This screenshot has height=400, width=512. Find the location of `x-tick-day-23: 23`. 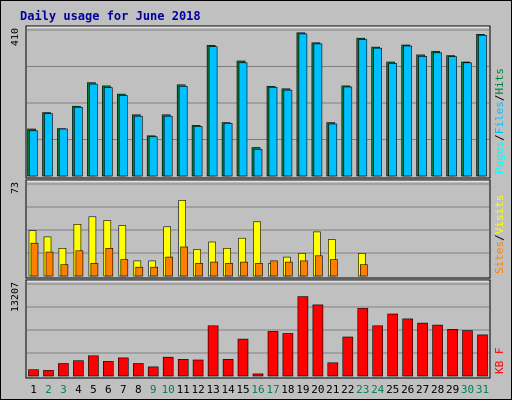

x-tick-day-23: 23 is located at coordinates (362, 389).